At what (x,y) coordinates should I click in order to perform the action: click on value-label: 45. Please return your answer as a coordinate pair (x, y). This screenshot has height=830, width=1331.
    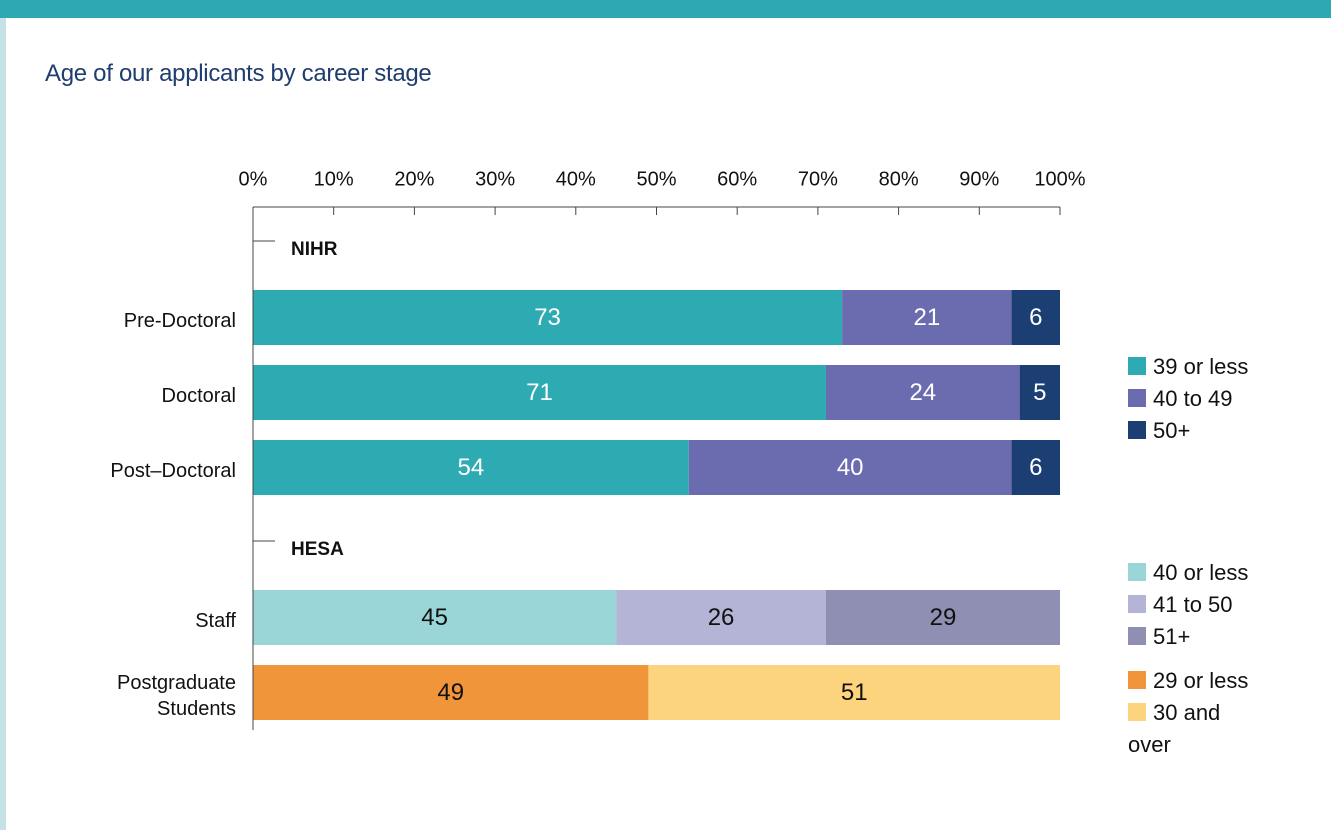
    Looking at the image, I should click on (434, 617).